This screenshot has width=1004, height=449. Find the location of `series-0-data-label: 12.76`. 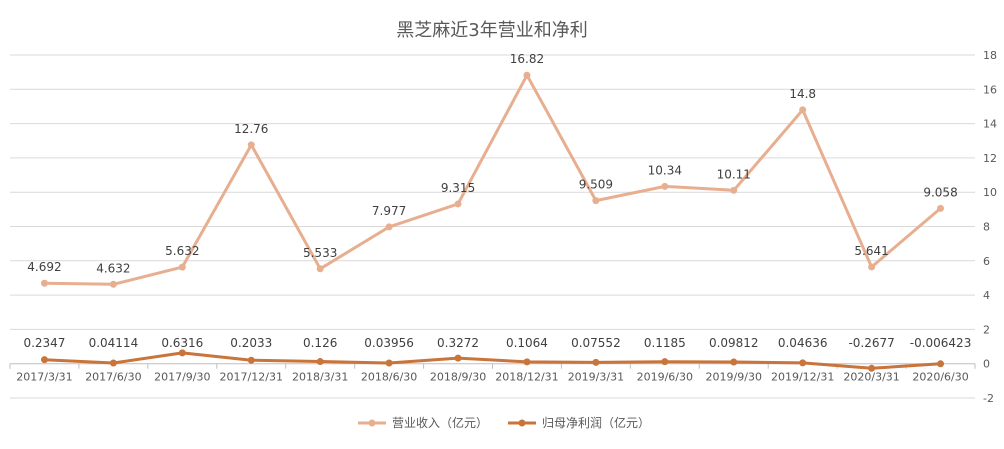

series-0-data-label: 12.76 is located at coordinates (251, 129).